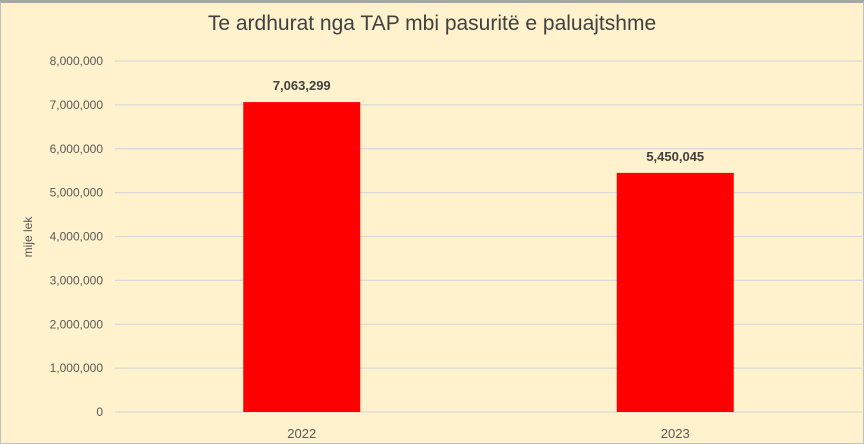 Image resolution: width=864 pixels, height=444 pixels. Describe the element at coordinates (77, 105) in the screenshot. I see `y-tick-label: 7,000,000` at that location.